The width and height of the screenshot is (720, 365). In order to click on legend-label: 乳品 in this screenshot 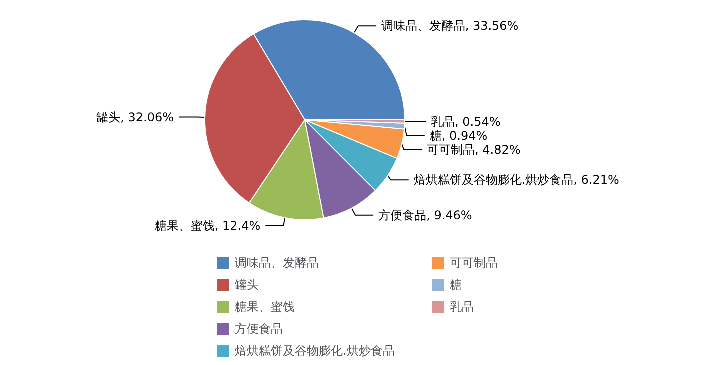, I will do `click(462, 307)`.